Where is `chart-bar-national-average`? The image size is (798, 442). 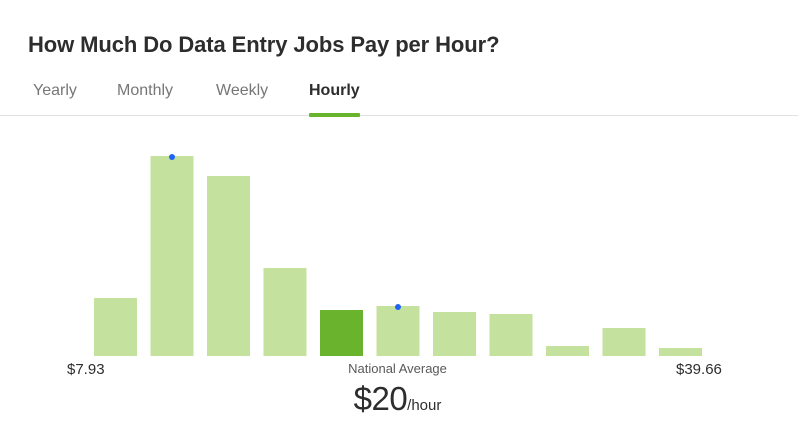 chart-bar-national-average is located at coordinates (341, 333).